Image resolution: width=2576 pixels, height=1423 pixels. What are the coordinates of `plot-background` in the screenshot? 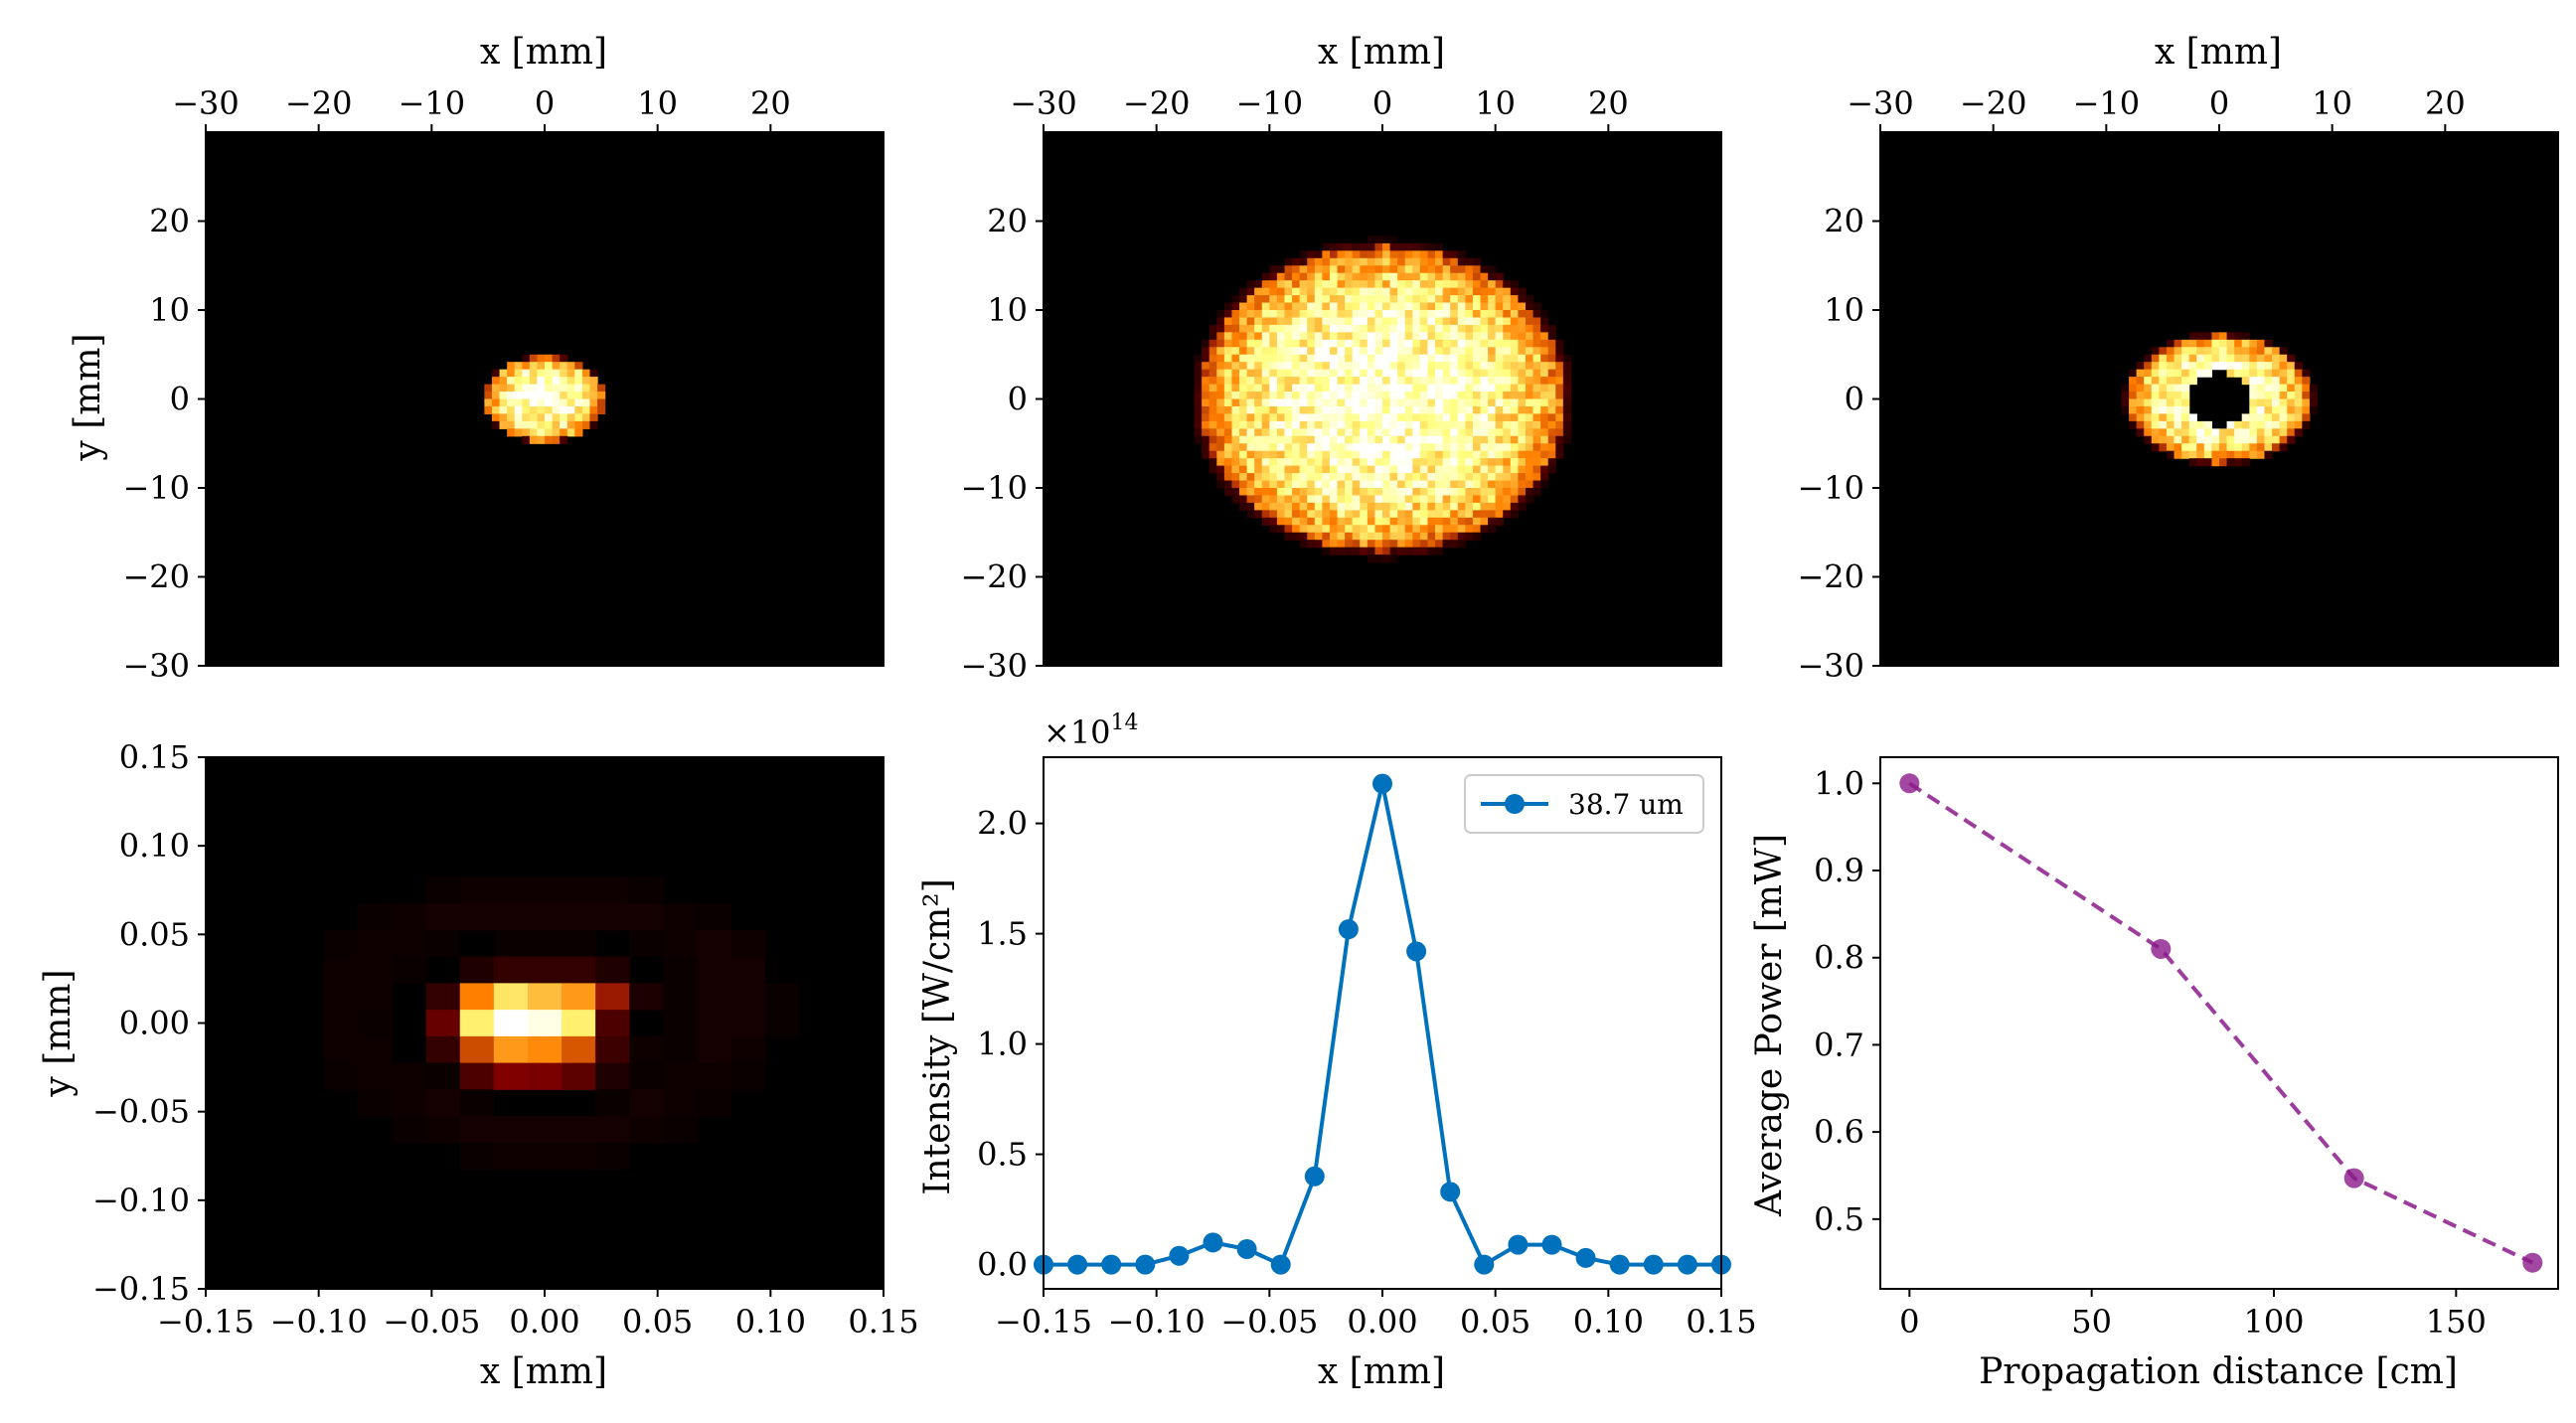 It's located at (1382, 1023).